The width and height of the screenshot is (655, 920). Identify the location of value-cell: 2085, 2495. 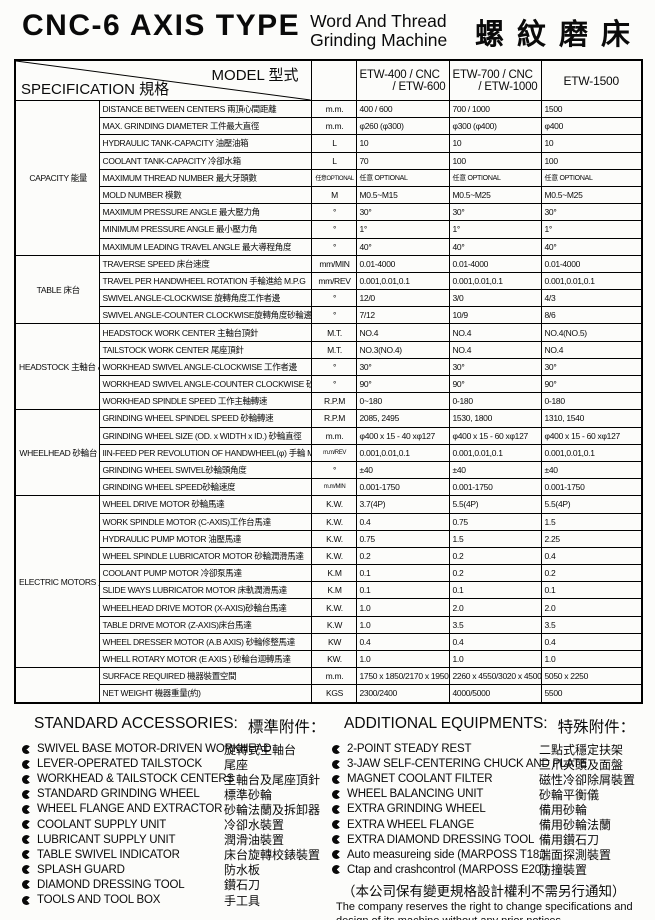
(402, 418).